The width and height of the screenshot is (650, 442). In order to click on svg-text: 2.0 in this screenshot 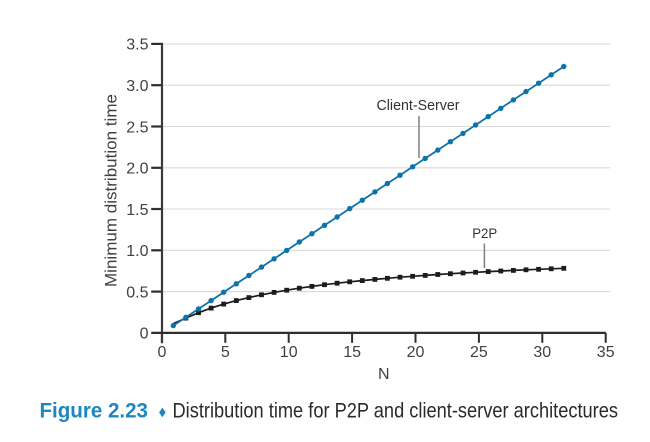, I will do `click(137, 169)`.